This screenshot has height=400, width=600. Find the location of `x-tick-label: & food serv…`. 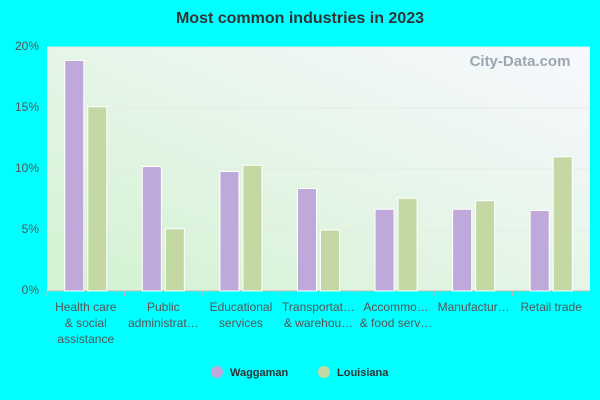

x-tick-label: & food serv… is located at coordinates (396, 323).